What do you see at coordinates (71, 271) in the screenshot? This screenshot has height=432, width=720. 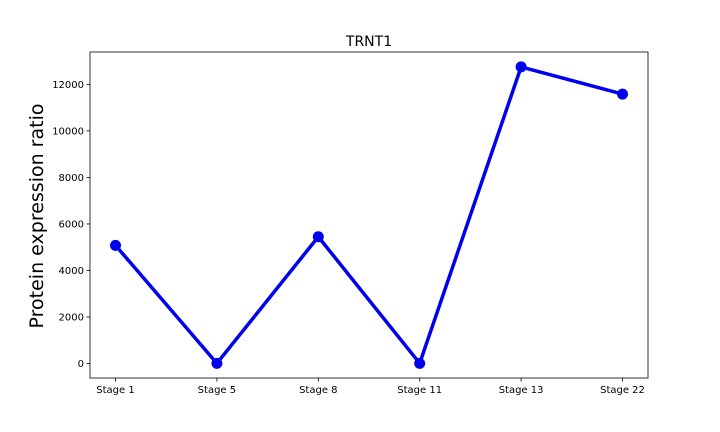 I see `y-tick-label: 4000` at bounding box center [71, 271].